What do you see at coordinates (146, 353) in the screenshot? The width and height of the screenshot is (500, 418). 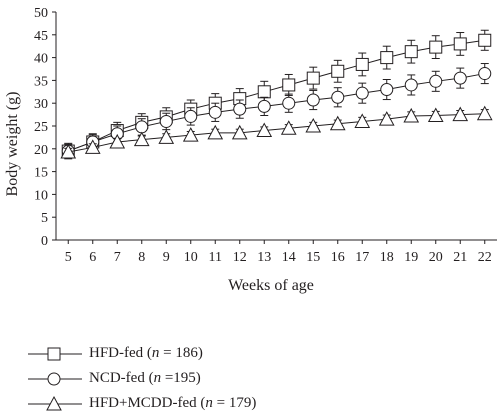 I see `legend-label-hfd: HFD-fed (n = 186)` at bounding box center [146, 353].